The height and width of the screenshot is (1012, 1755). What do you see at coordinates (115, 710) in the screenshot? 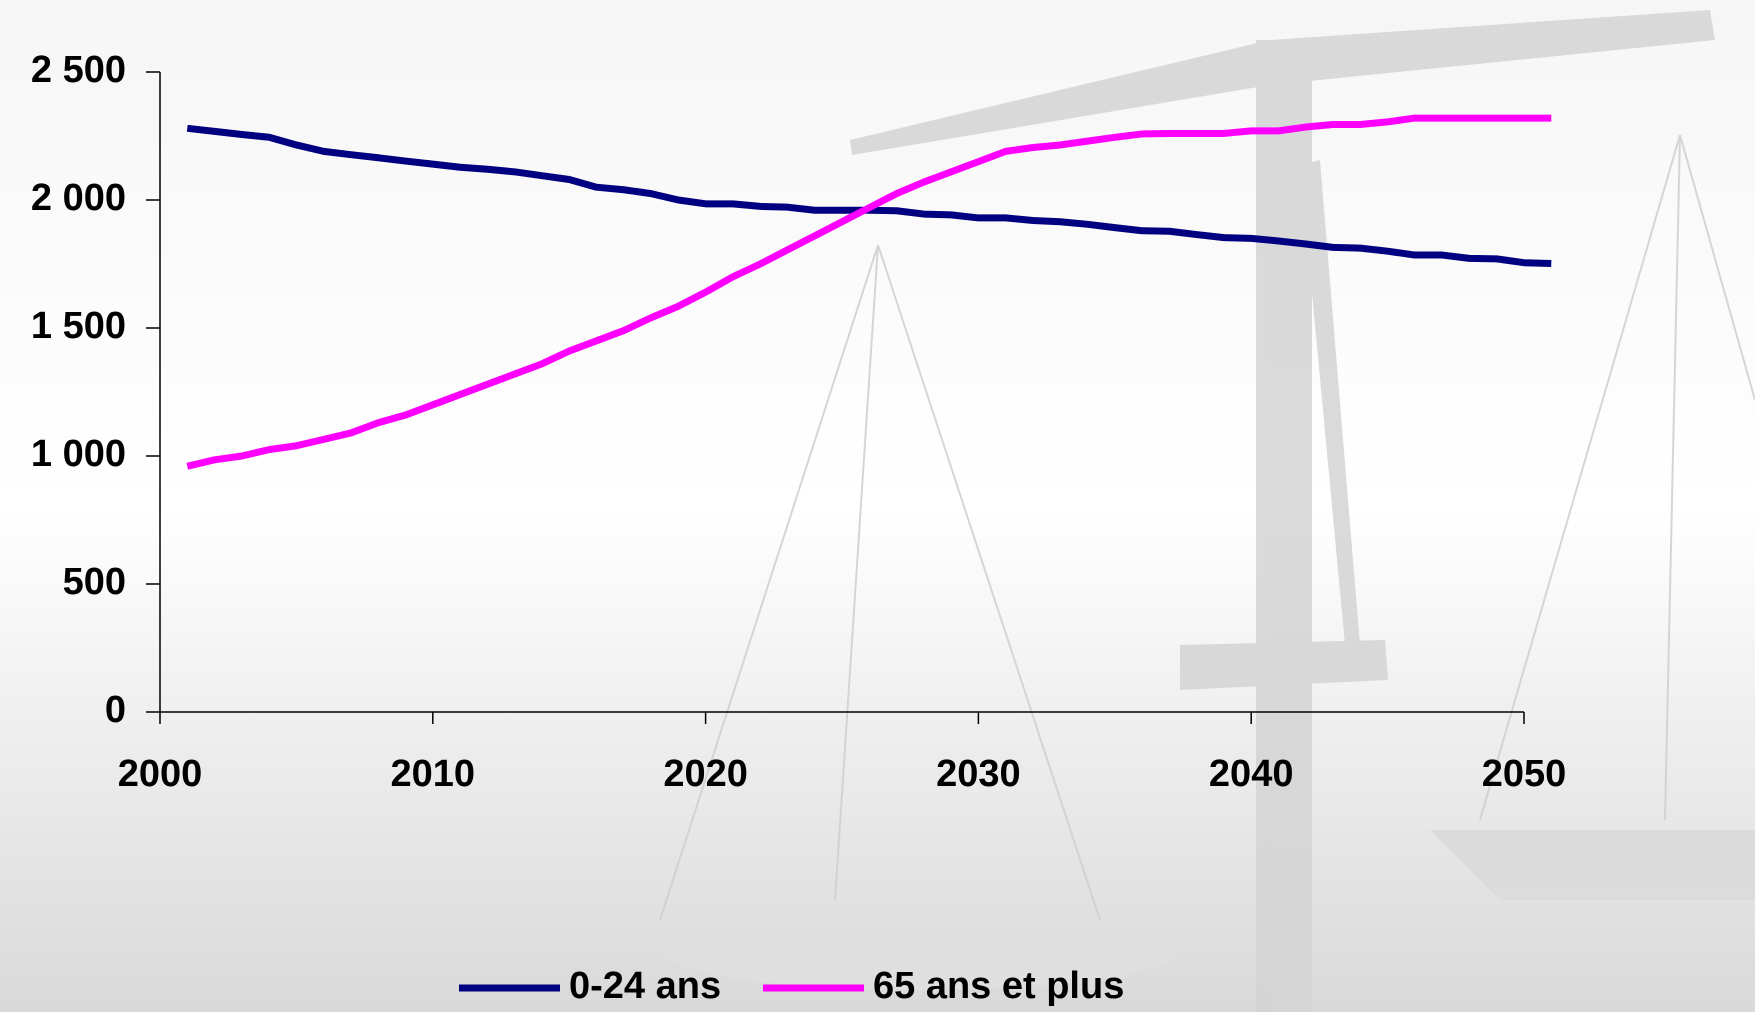
I see `y-tick-label: 0` at bounding box center [115, 710].